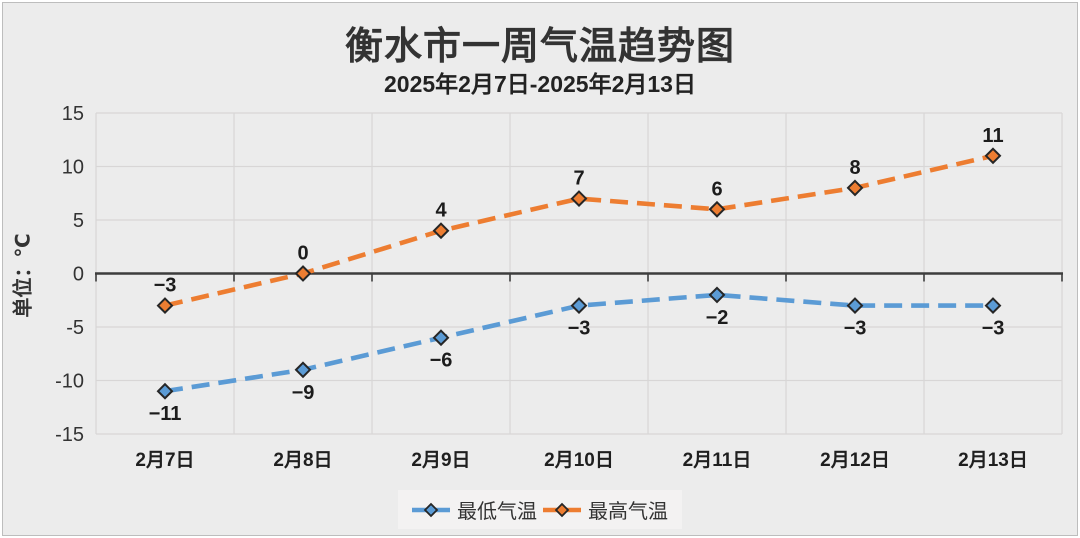  Describe the element at coordinates (303, 393) in the screenshot. I see `min-temp-data-label: −9` at that location.